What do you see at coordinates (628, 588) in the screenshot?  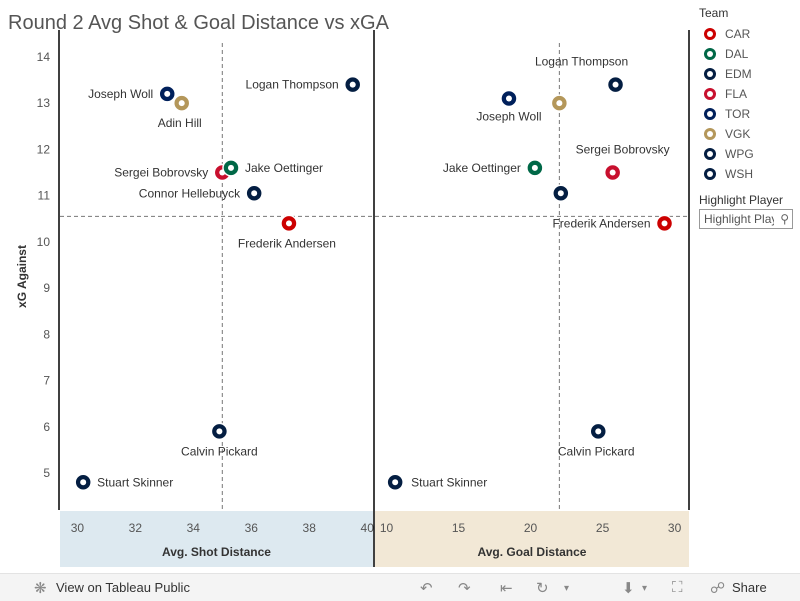 I see `download-icon: ⬇` at bounding box center [628, 588].